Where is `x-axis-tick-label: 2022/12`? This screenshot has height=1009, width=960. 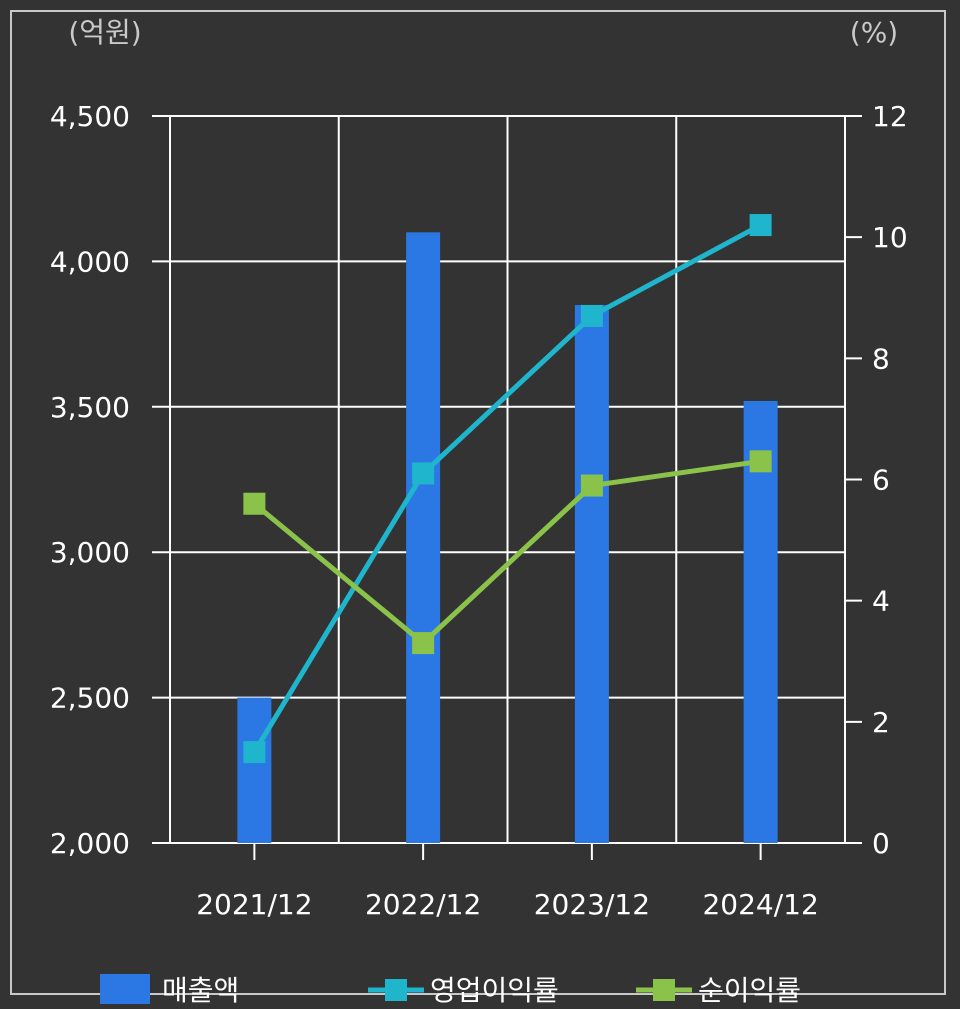
x-axis-tick-label: 2022/12 is located at coordinates (423, 904).